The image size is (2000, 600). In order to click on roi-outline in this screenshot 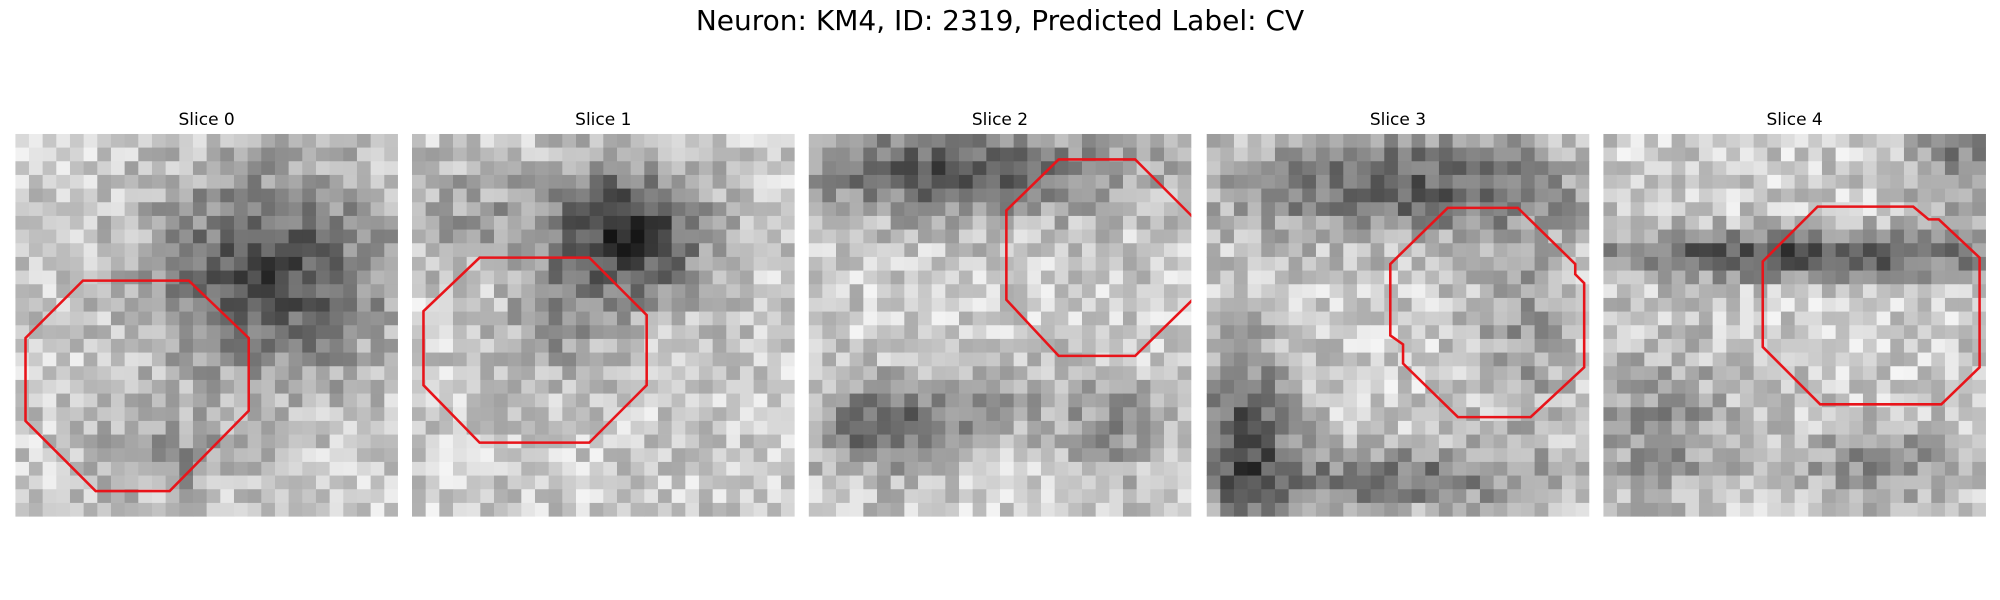, I will do `click(1871, 305)`.